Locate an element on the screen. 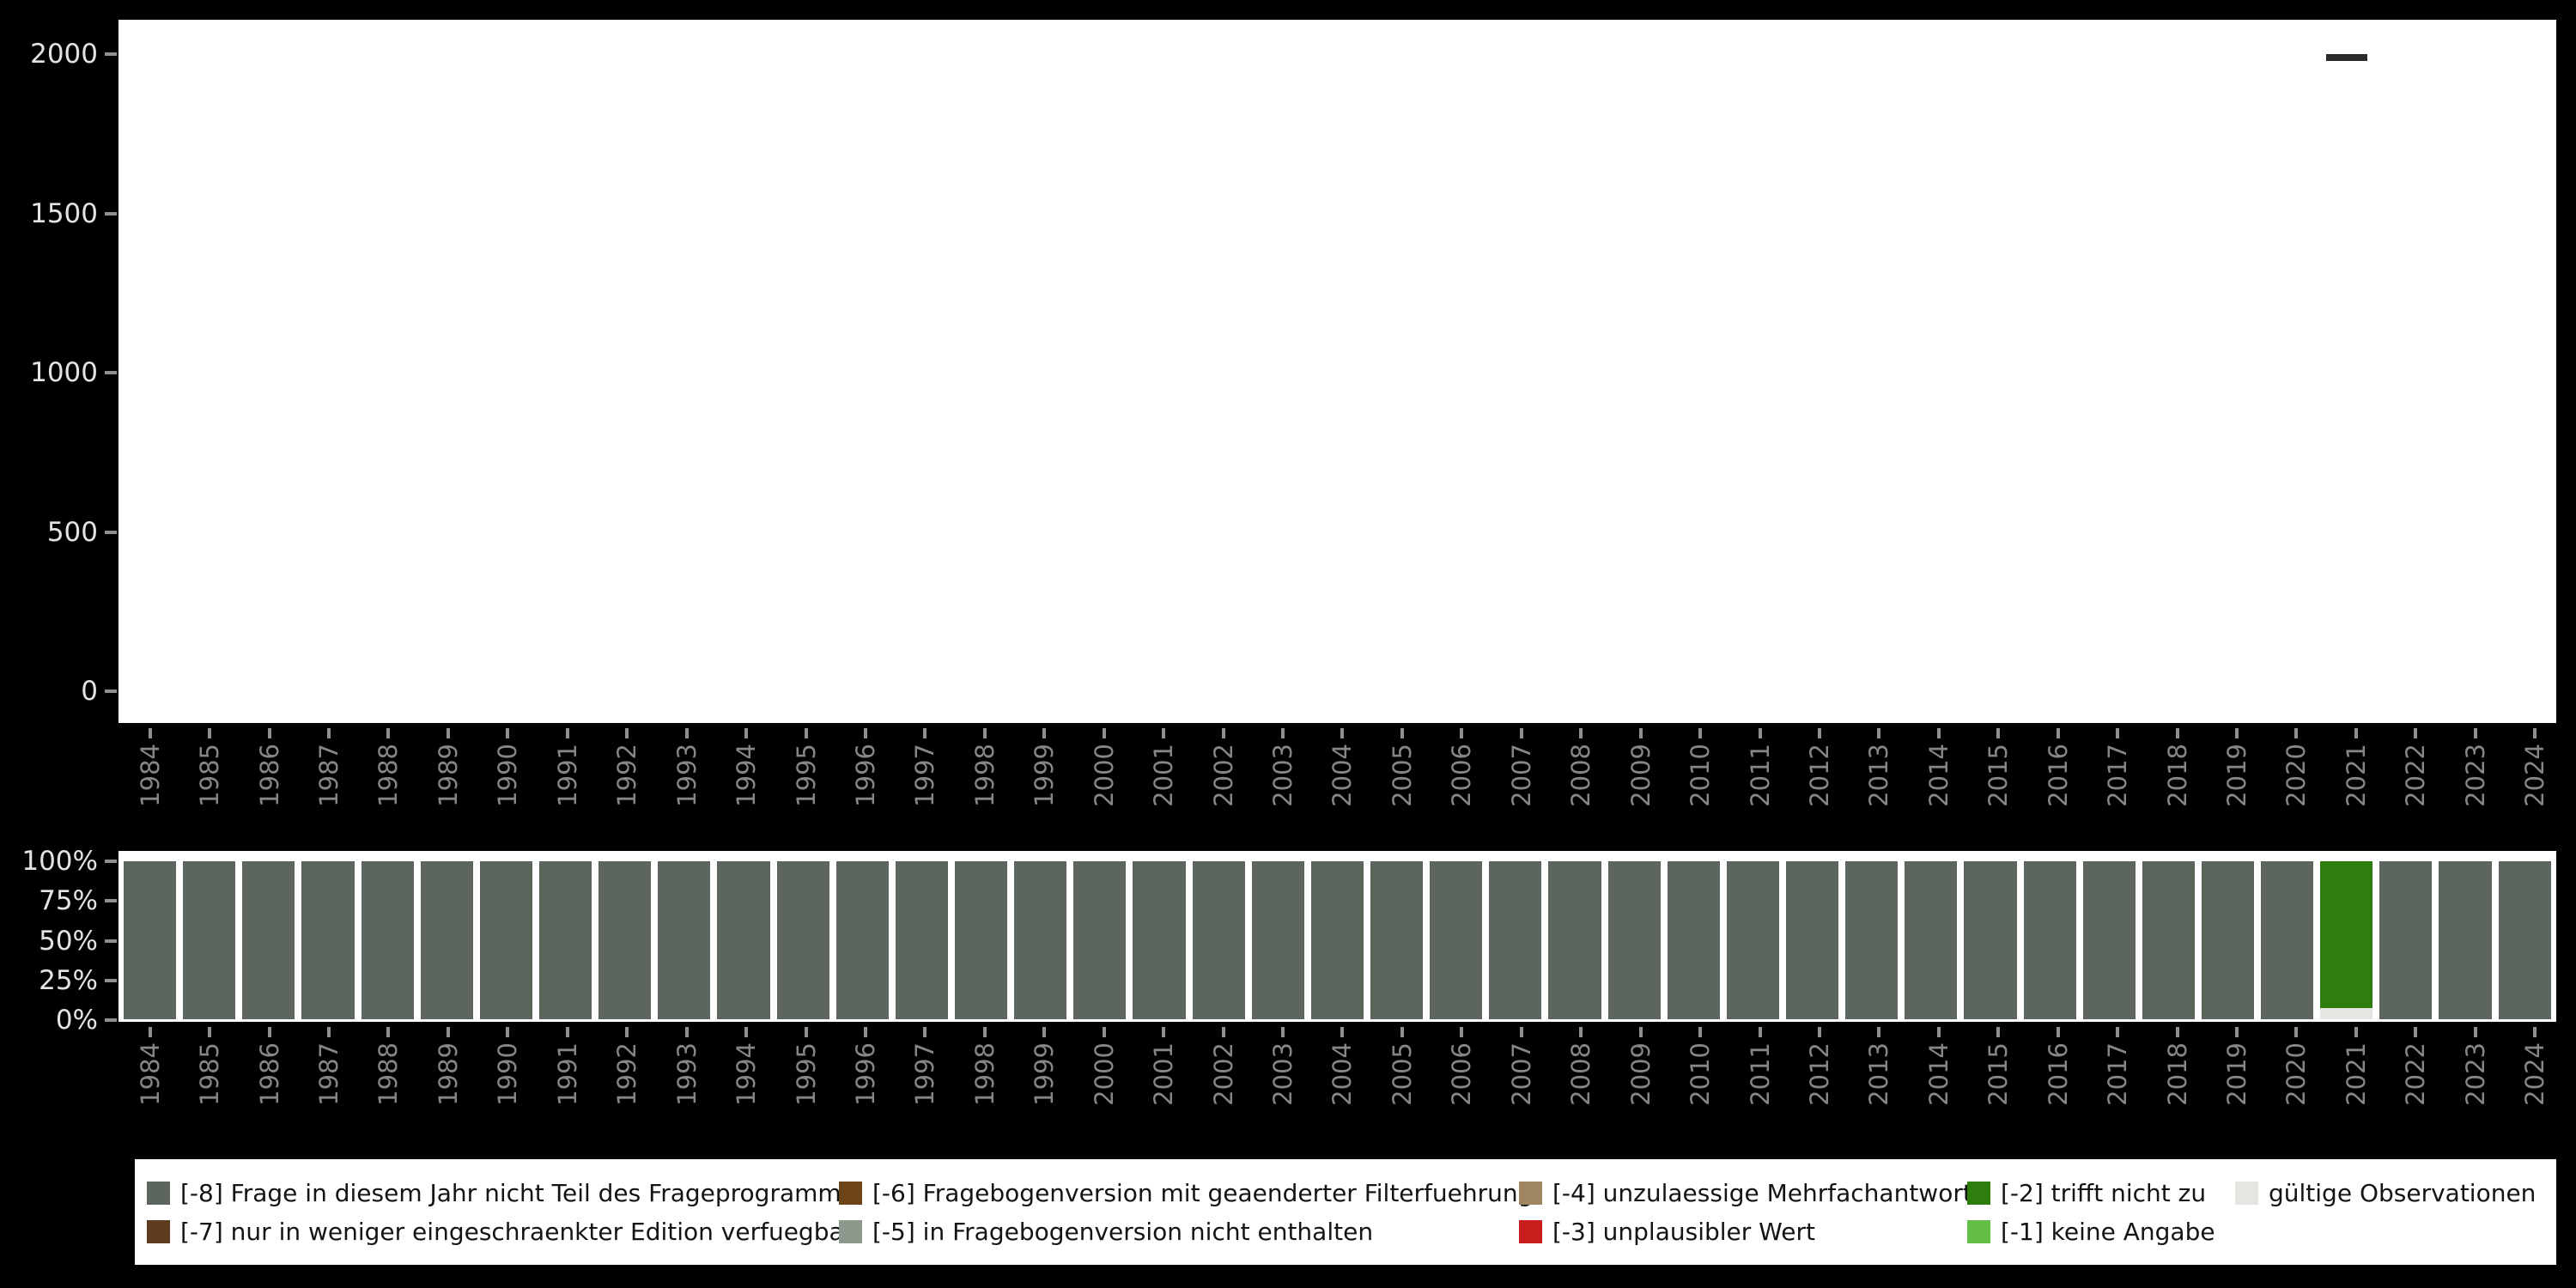  x-tick-cell: 2002 is located at coordinates (1223, 784).